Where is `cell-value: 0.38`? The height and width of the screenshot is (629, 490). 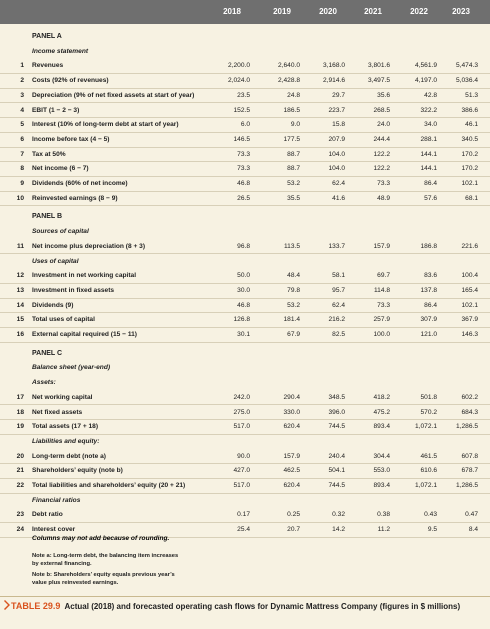
cell-value: 0.38 is located at coordinates (383, 515).